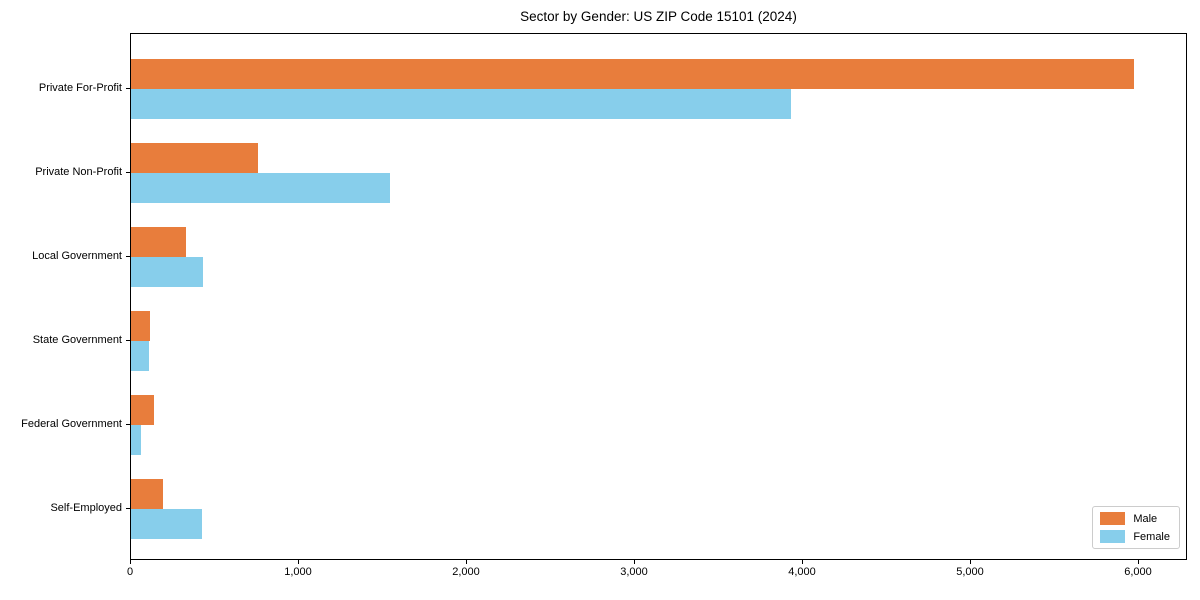 This screenshot has width=1200, height=600. I want to click on ytick-label-state-government: State Government, so click(77, 340).